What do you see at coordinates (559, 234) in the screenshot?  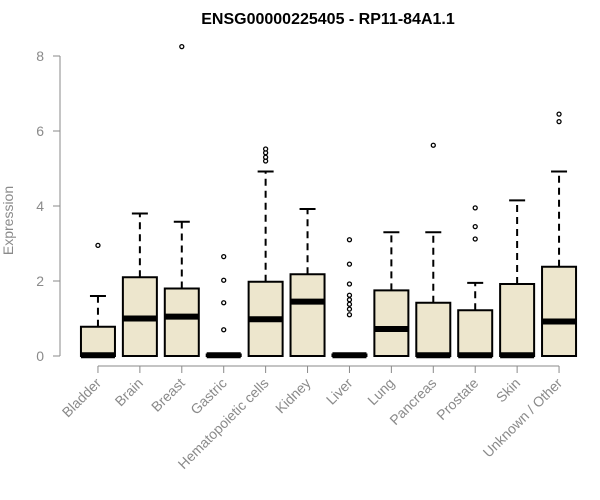 I see `box-unknown-other` at bounding box center [559, 234].